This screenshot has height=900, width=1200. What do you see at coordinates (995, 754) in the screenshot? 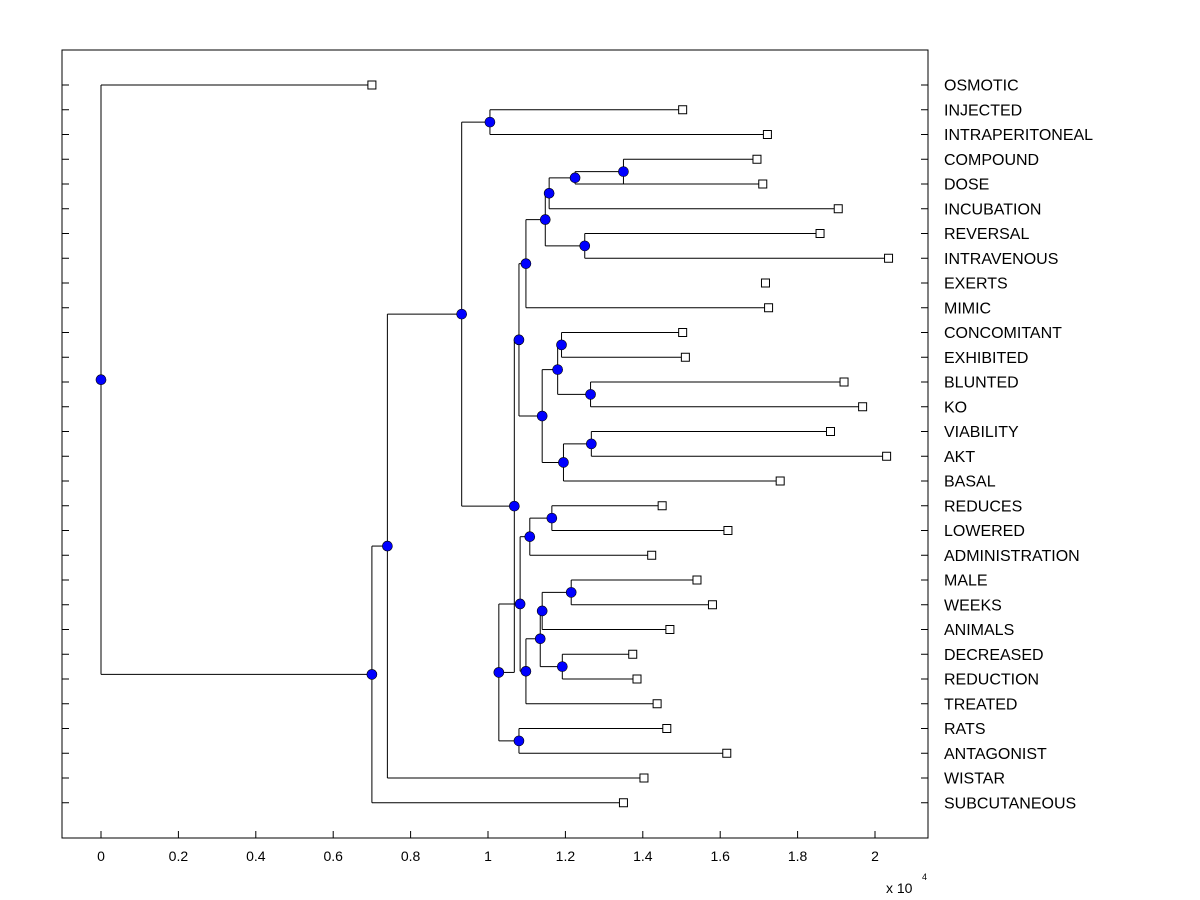
I see `leaf-label: ANTAGONIST` at bounding box center [995, 754].